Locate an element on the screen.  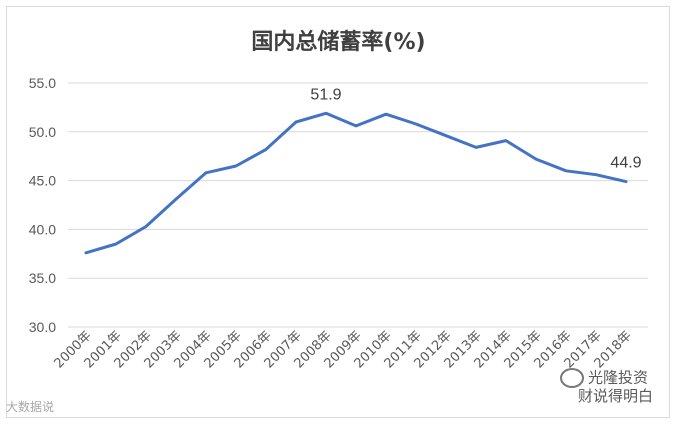
y-tick-label: 35.0 is located at coordinates (42, 278).